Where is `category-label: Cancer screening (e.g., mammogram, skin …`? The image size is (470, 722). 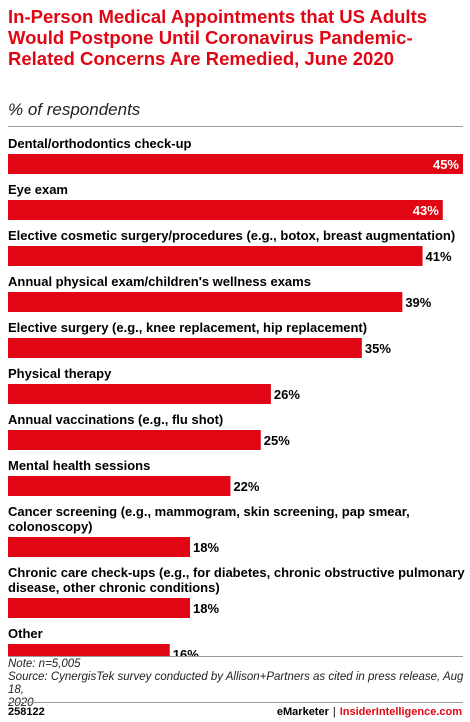
category-label: Cancer screening (e.g., mammogram, skin … is located at coordinates (209, 511).